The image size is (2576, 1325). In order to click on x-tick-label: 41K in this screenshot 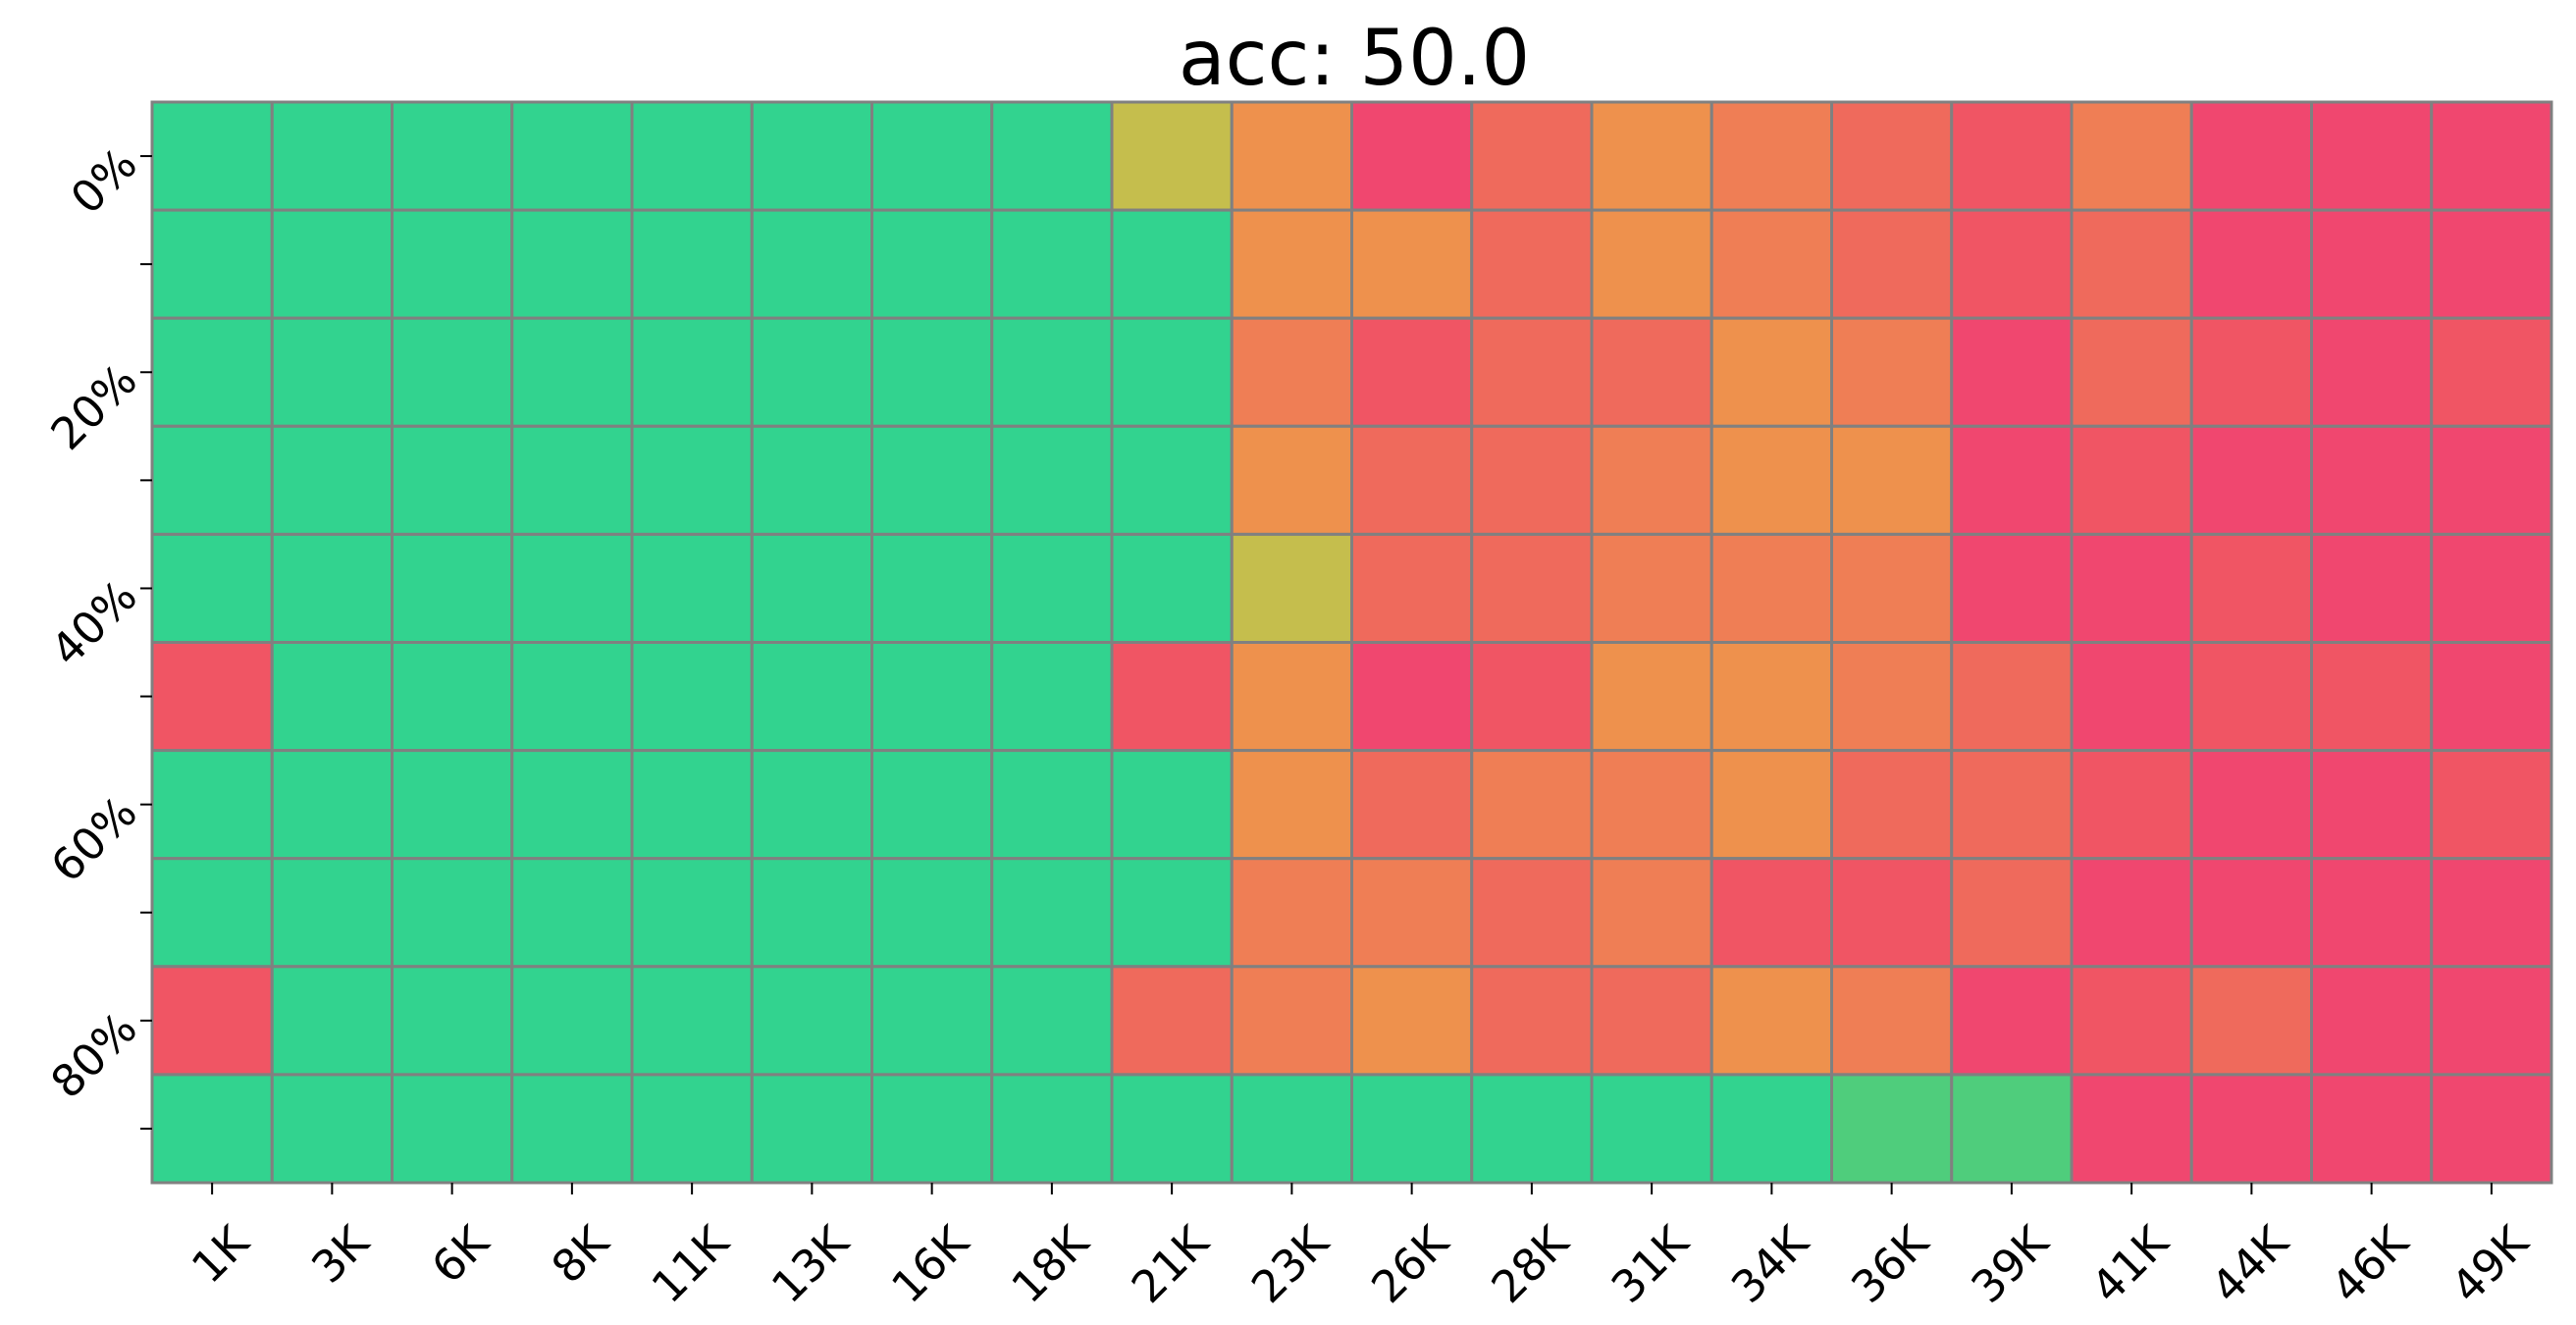, I will do `click(2130, 1264)`.